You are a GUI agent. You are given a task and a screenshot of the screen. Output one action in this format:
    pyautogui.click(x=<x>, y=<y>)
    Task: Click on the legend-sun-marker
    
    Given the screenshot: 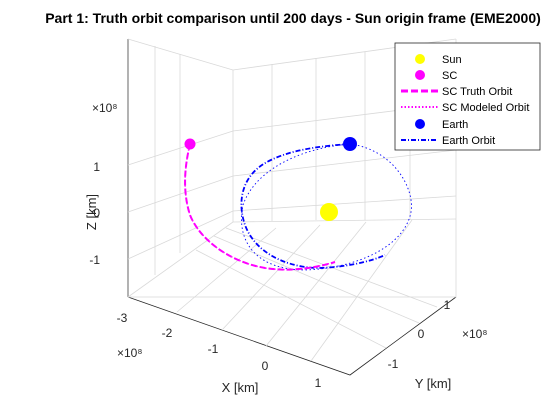 What is the action you would take?
    pyautogui.click(x=420, y=59)
    